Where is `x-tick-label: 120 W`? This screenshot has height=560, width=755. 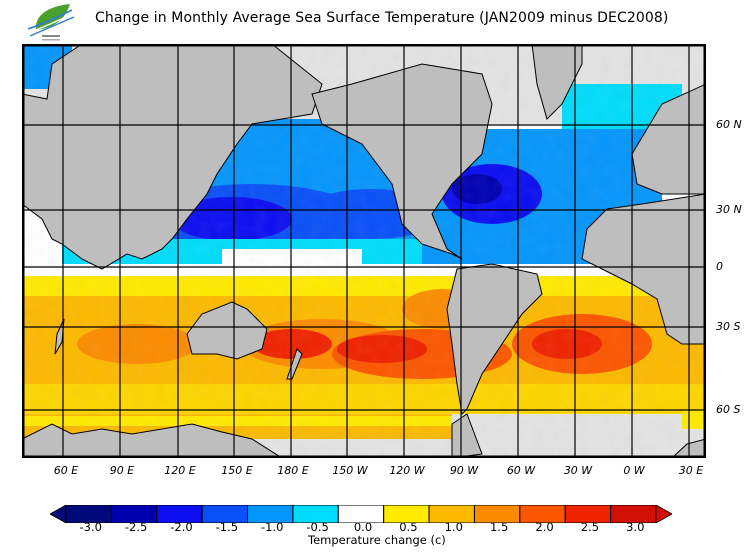
x-tick-label: 120 W is located at coordinates (407, 470).